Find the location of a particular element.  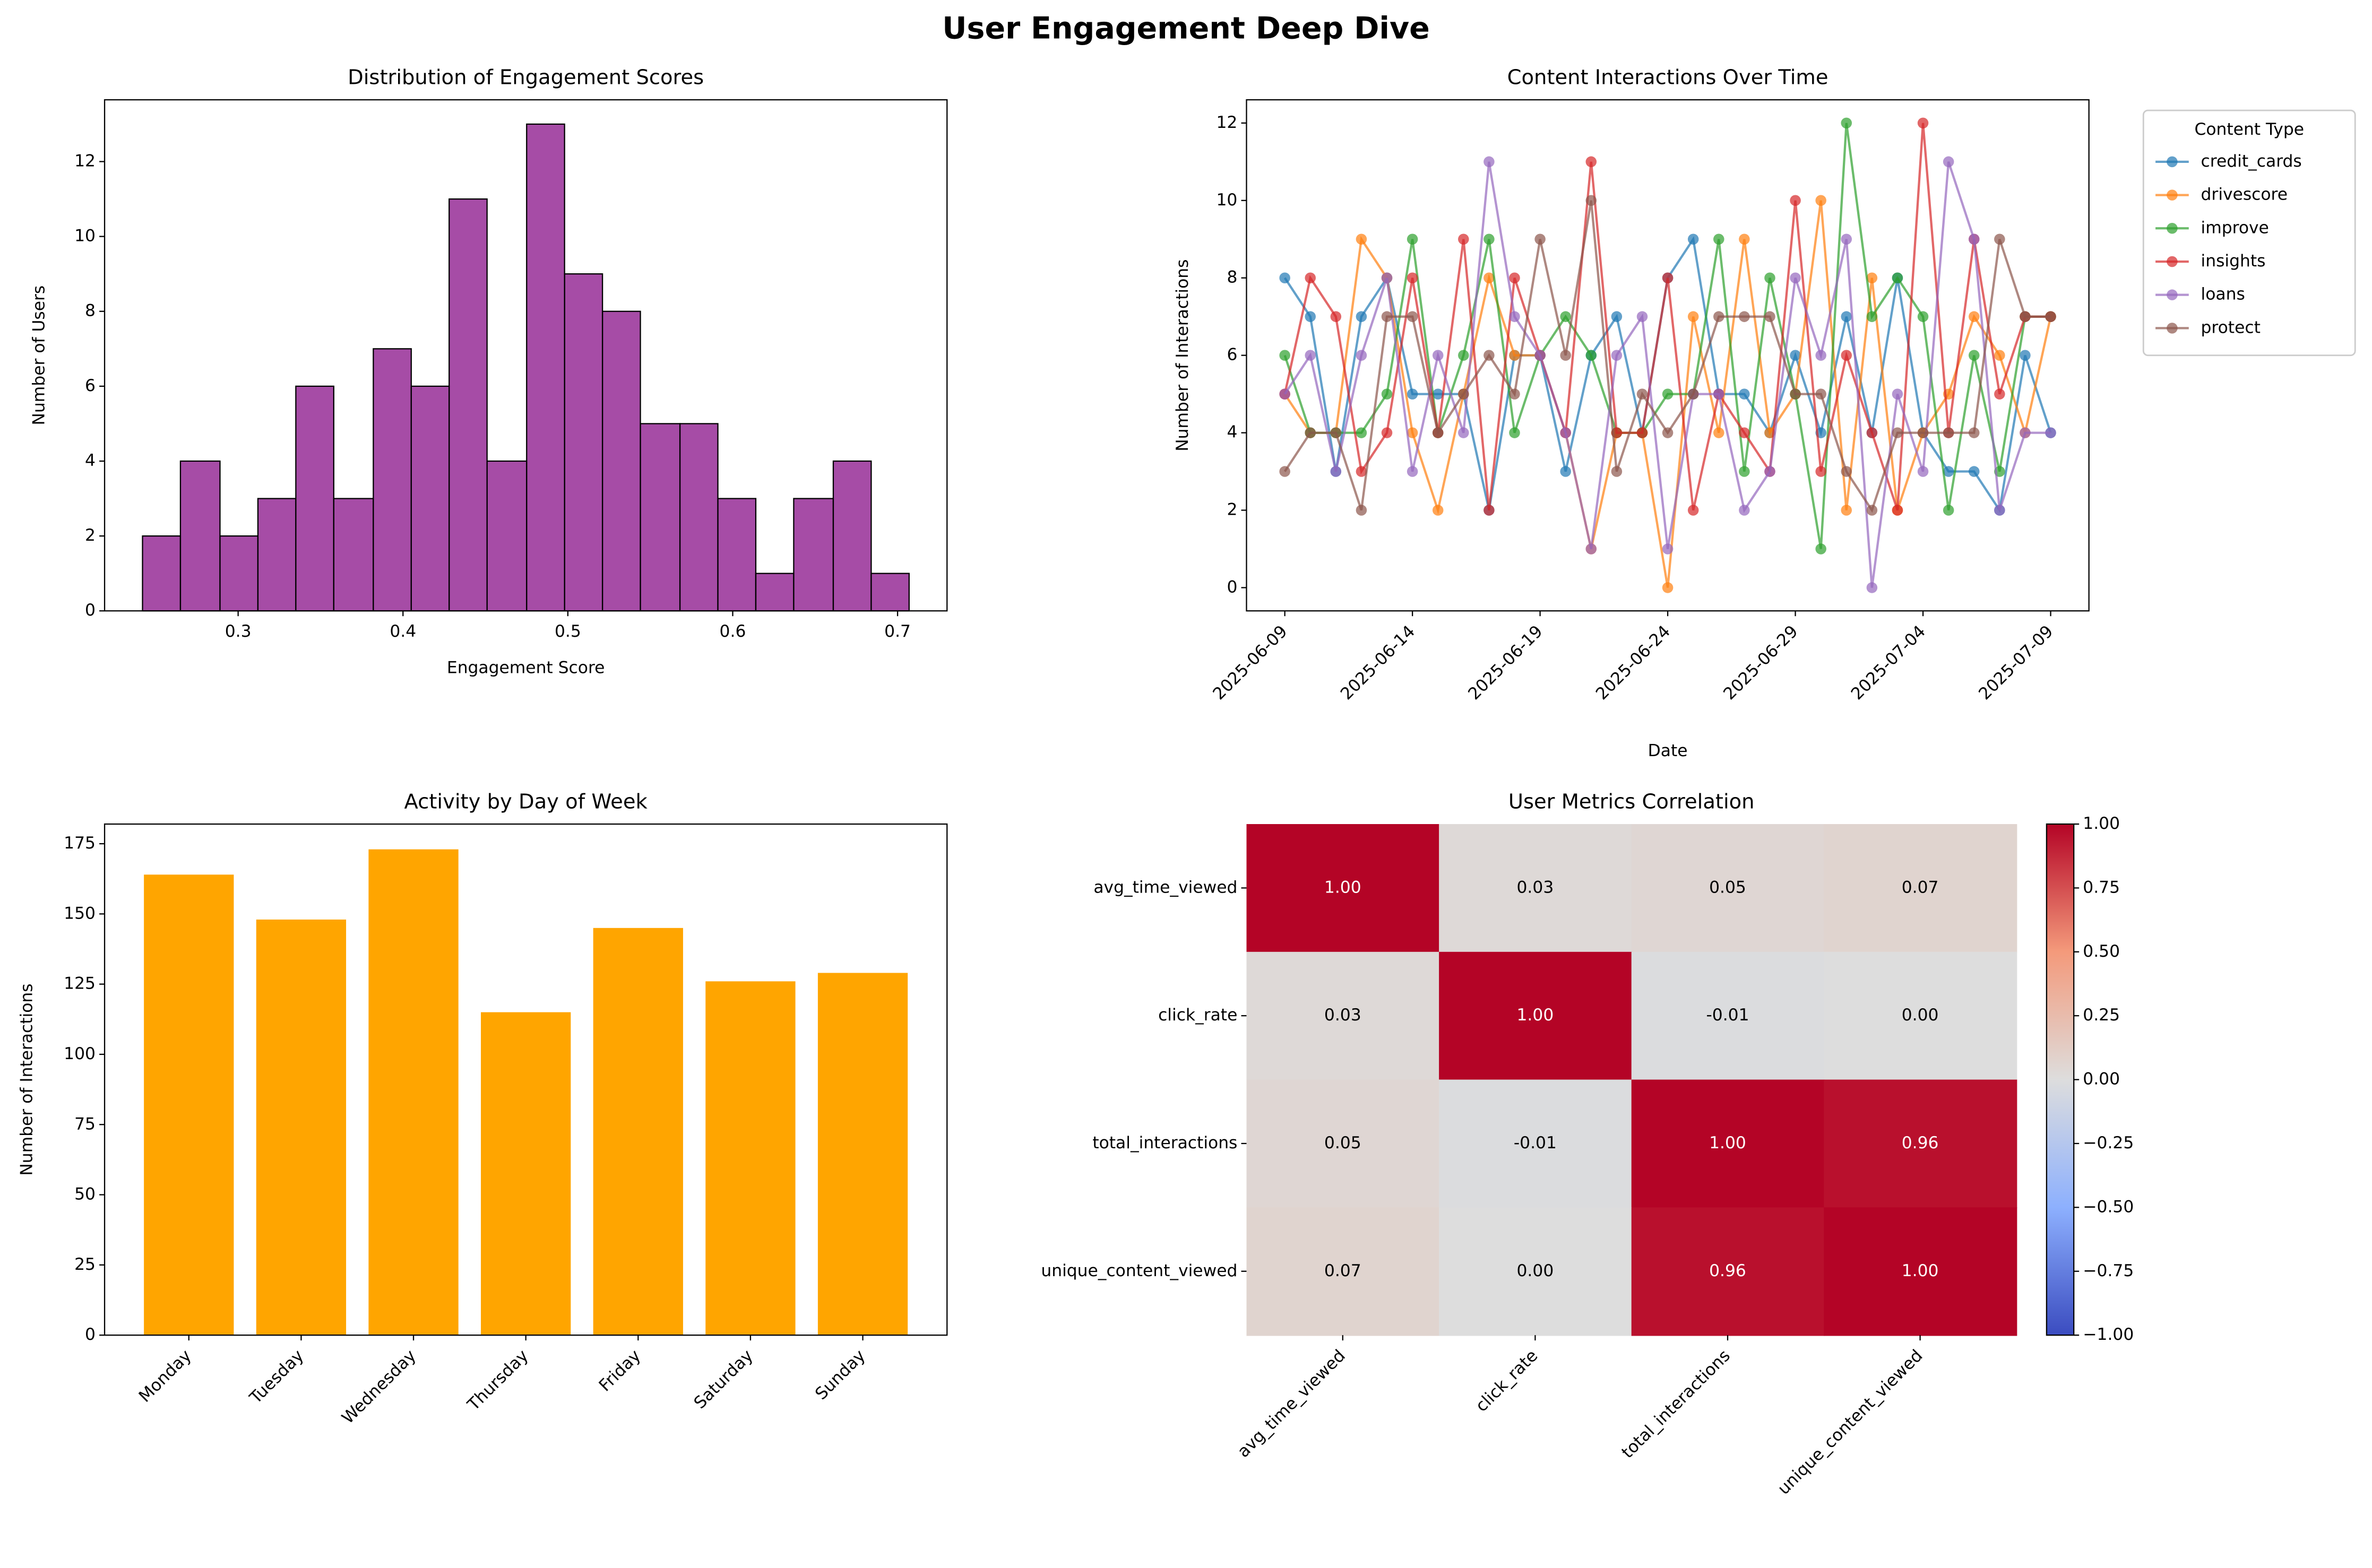

x-tick-label: click_rate is located at coordinates (1506, 1381).